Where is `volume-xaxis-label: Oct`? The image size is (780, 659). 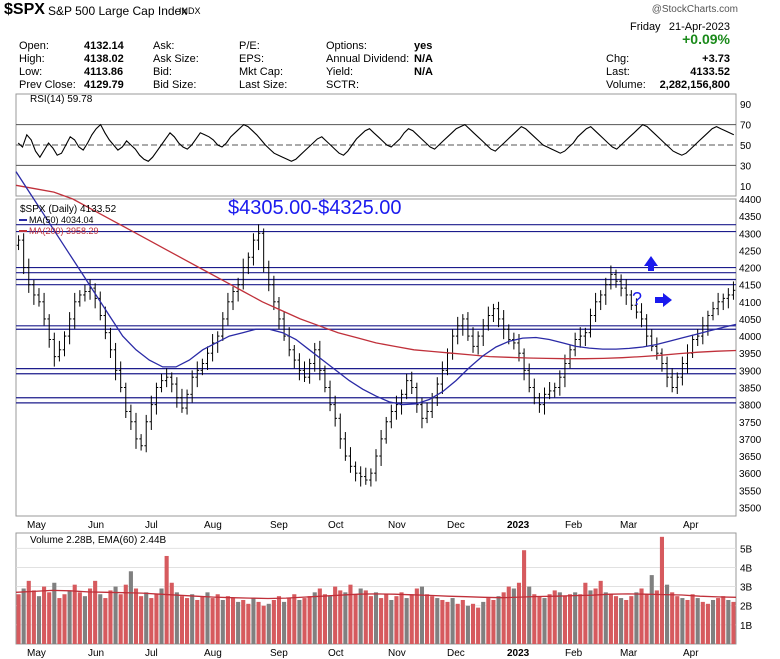
volume-xaxis-label: Oct is located at coordinates (336, 653).